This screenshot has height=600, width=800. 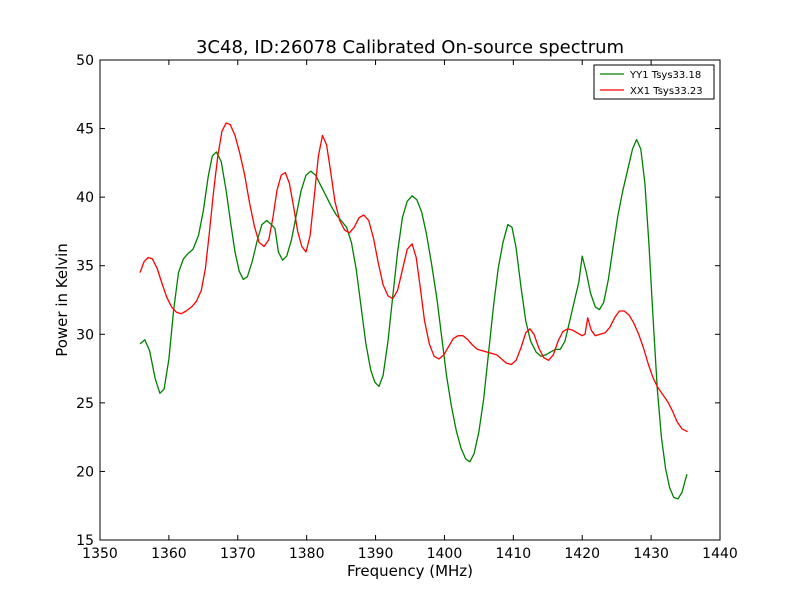 I want to click on x-tick-label: 1410, so click(x=514, y=554).